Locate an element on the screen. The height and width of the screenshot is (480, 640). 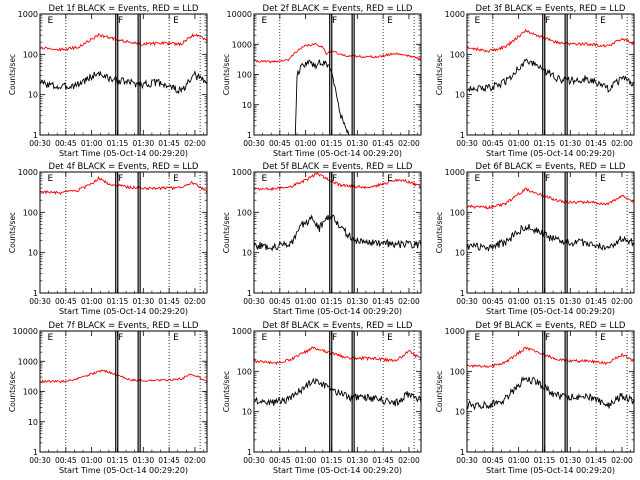
panel-title: Det 8f BLACK = Events, RED = LLD is located at coordinates (338, 326).